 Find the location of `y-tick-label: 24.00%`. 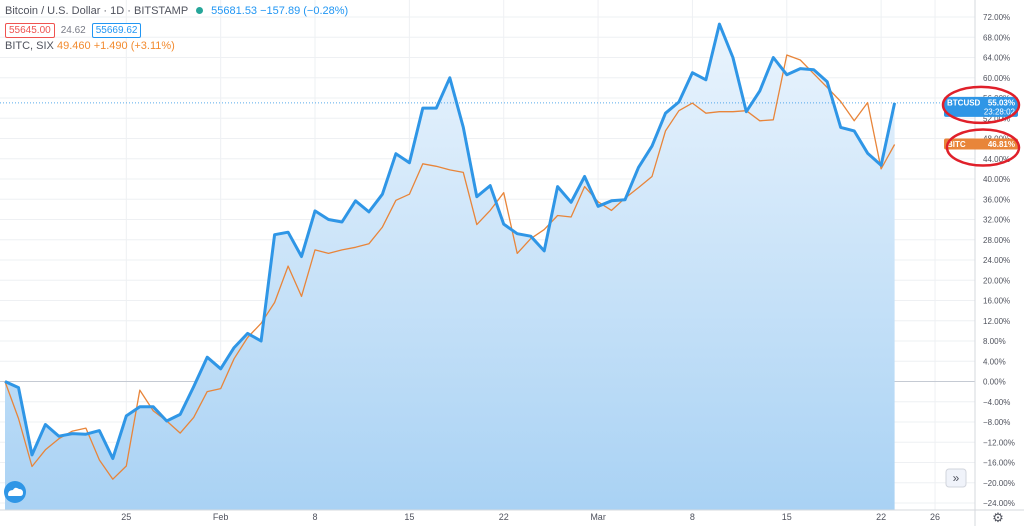

y-tick-label: 24.00% is located at coordinates (996, 260).